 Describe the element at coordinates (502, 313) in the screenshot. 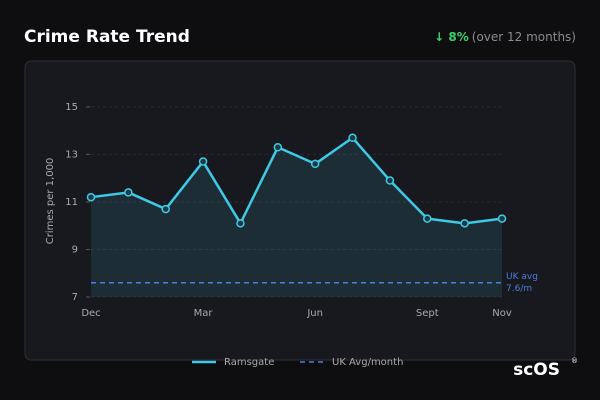

I see `x-tick-label: Nov` at that location.